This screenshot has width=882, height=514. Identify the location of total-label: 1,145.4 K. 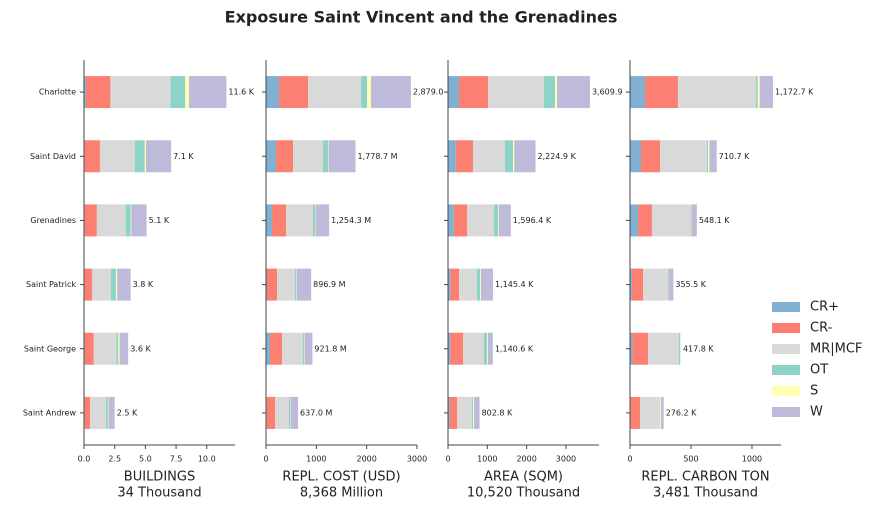
(514, 284).